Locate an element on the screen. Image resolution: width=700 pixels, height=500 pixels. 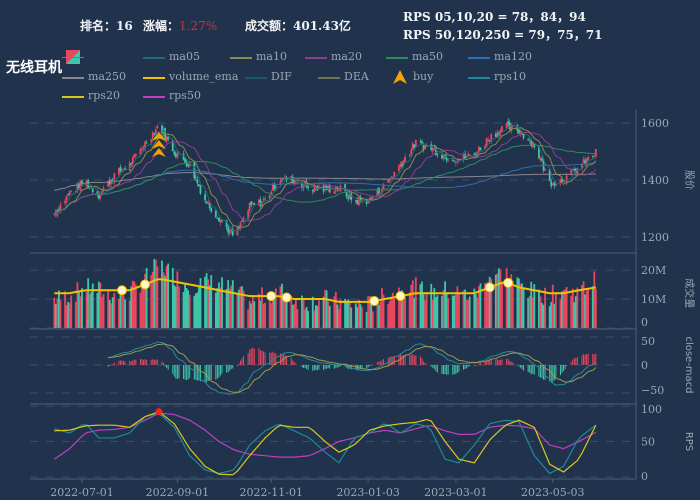
y-tick-label: 10M is located at coordinates (653, 299).